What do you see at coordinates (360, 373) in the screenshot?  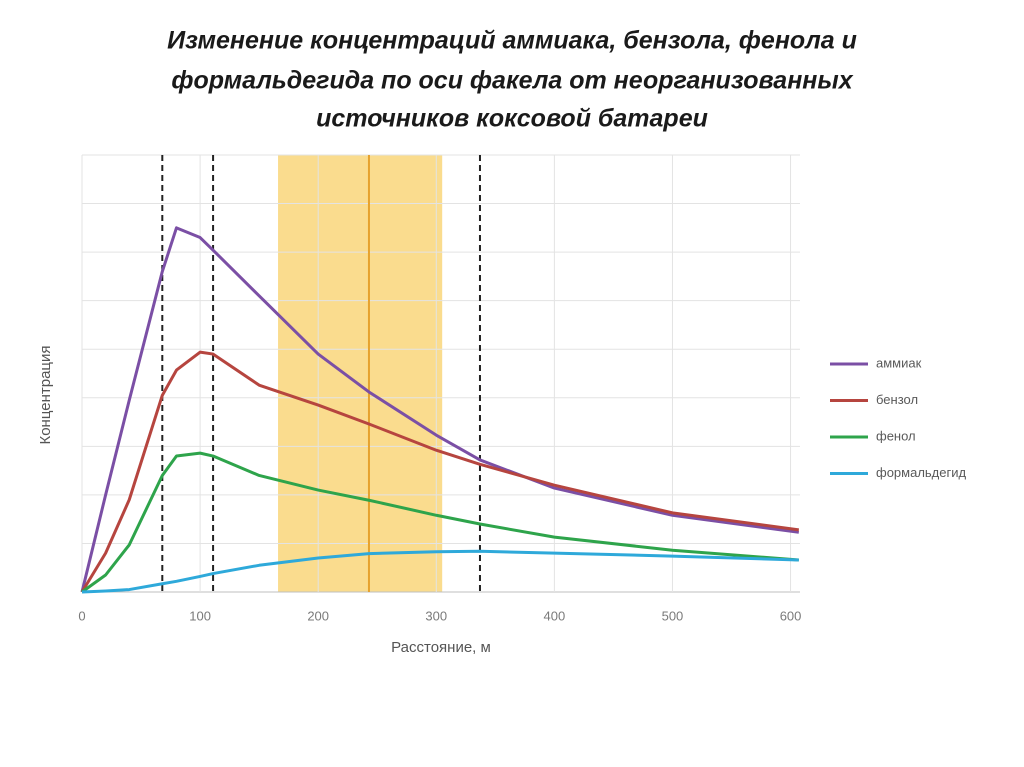 I see `highlight-band` at bounding box center [360, 373].